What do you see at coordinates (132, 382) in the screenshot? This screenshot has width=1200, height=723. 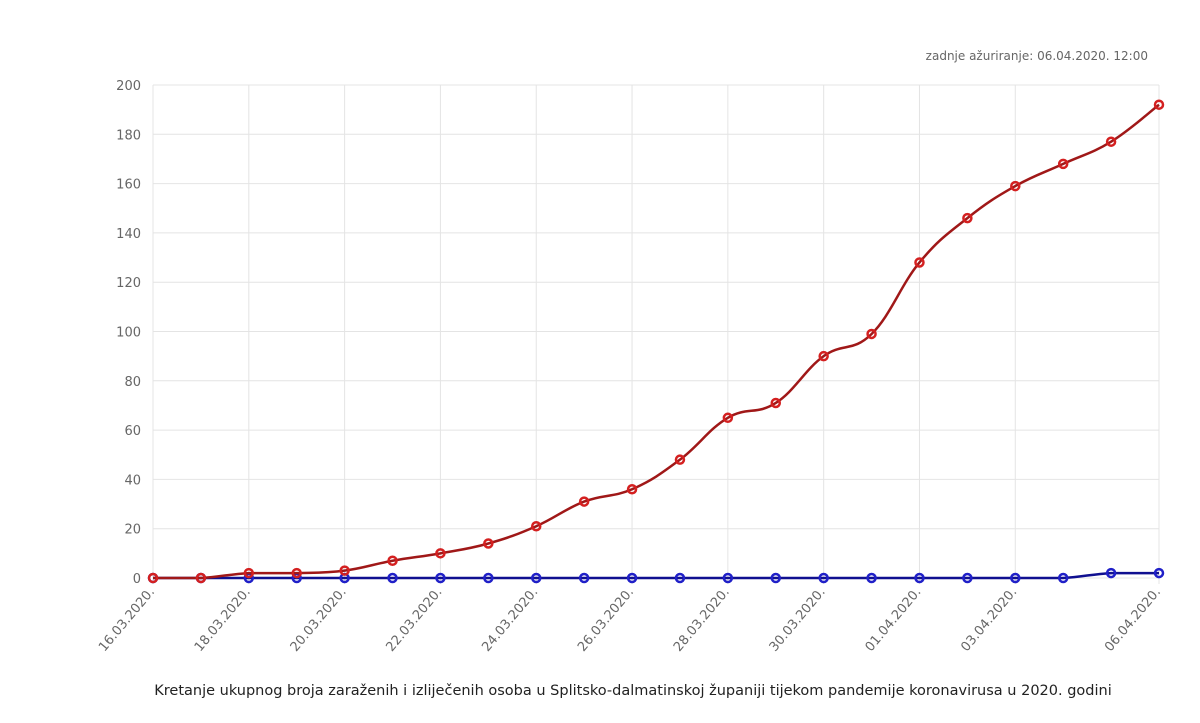 I see `y-tick-label: 80` at bounding box center [132, 382].